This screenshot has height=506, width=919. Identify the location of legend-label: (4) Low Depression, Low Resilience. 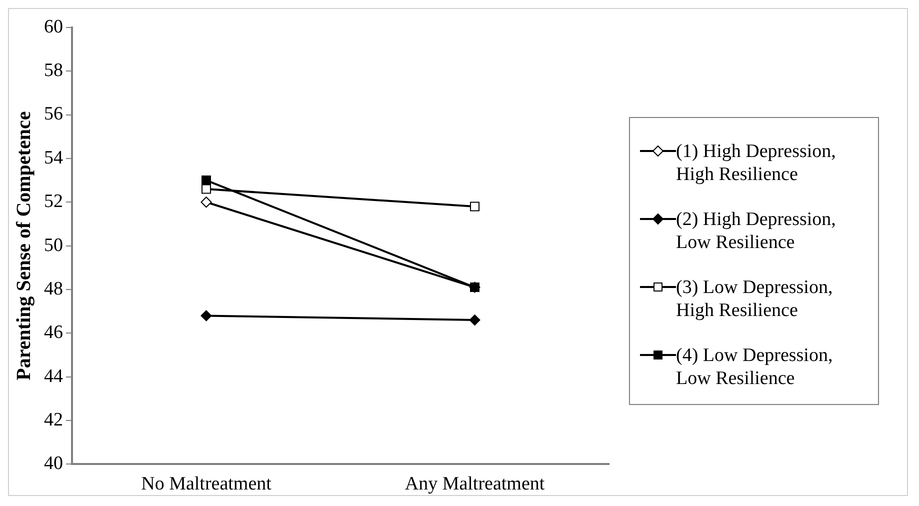
(755, 367).